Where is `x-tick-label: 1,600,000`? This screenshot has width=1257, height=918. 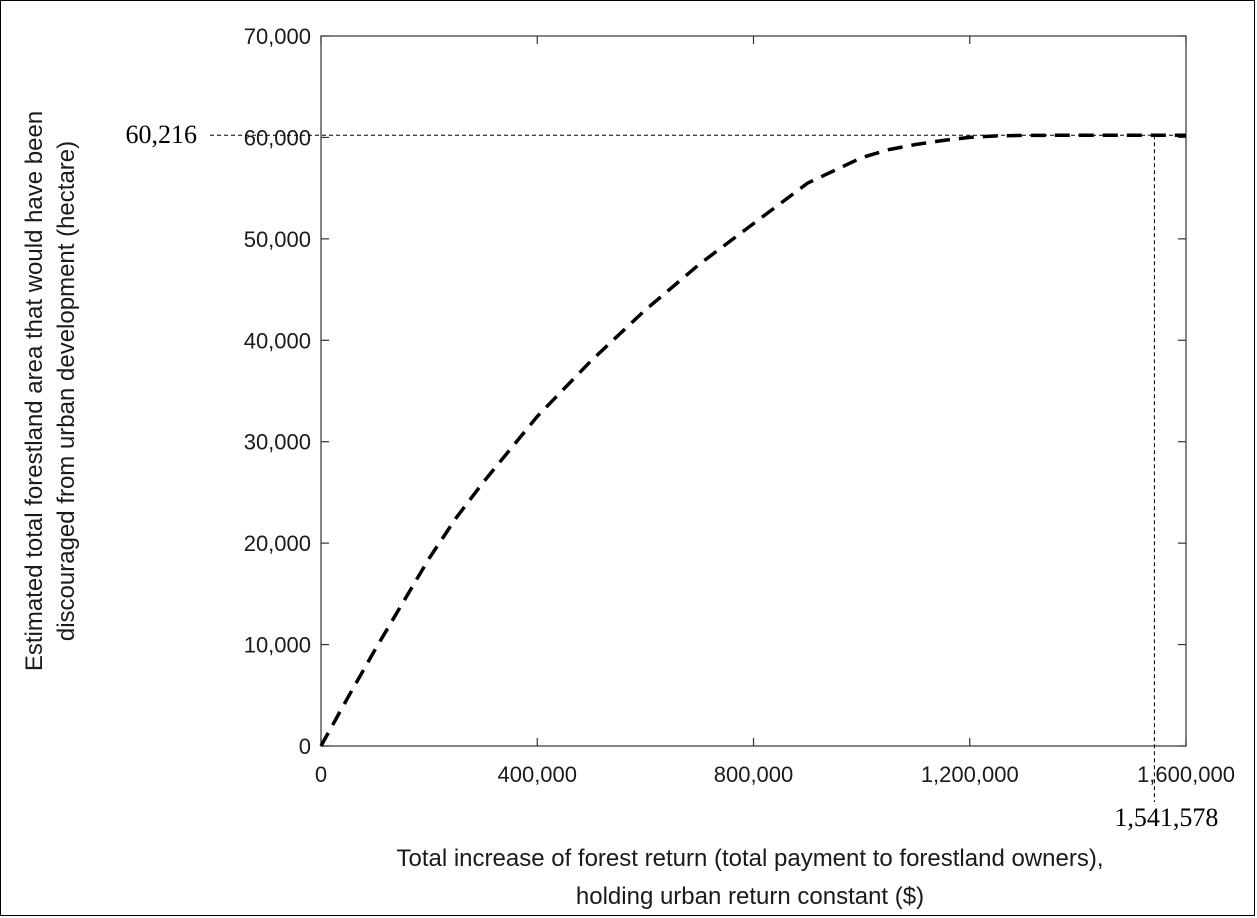
x-tick-label: 1,600,000 is located at coordinates (1186, 774).